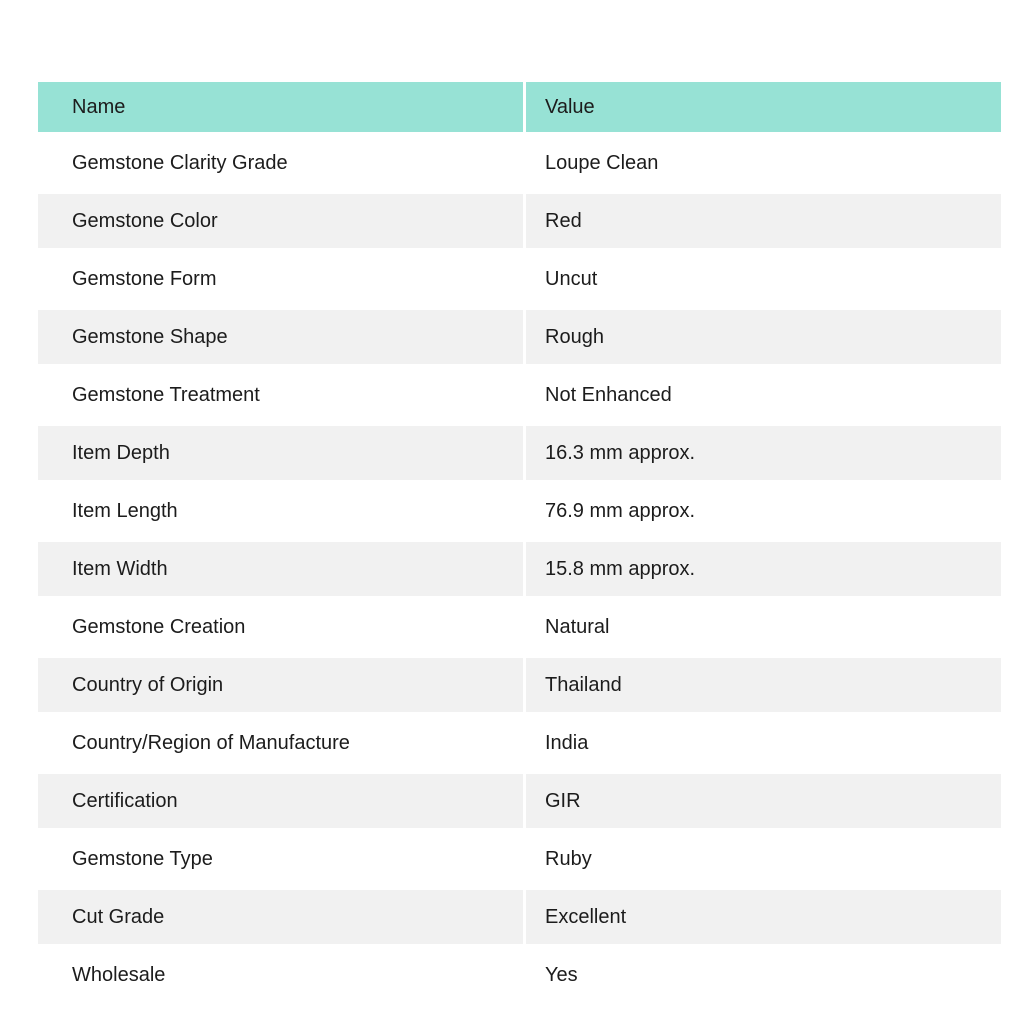 The height and width of the screenshot is (1024, 1024). Describe the element at coordinates (280, 801) in the screenshot. I see `spec-name-cell: Certification` at that location.